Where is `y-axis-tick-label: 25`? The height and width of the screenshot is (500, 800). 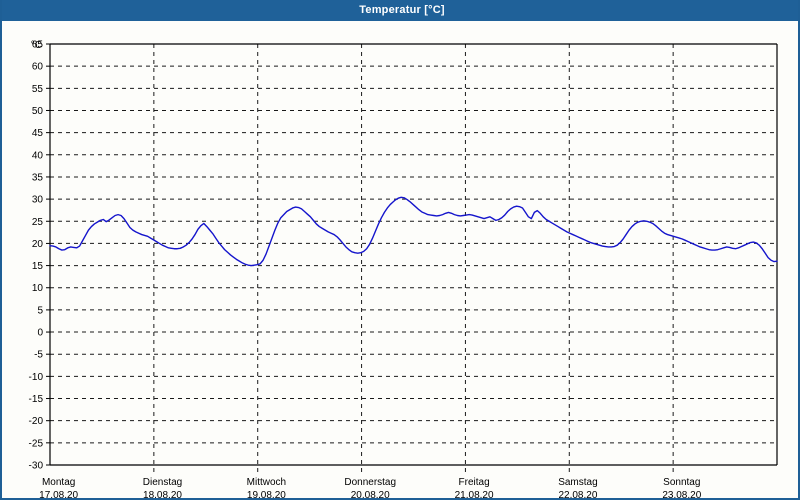
y-axis-tick-label: 25 is located at coordinates (38, 222).